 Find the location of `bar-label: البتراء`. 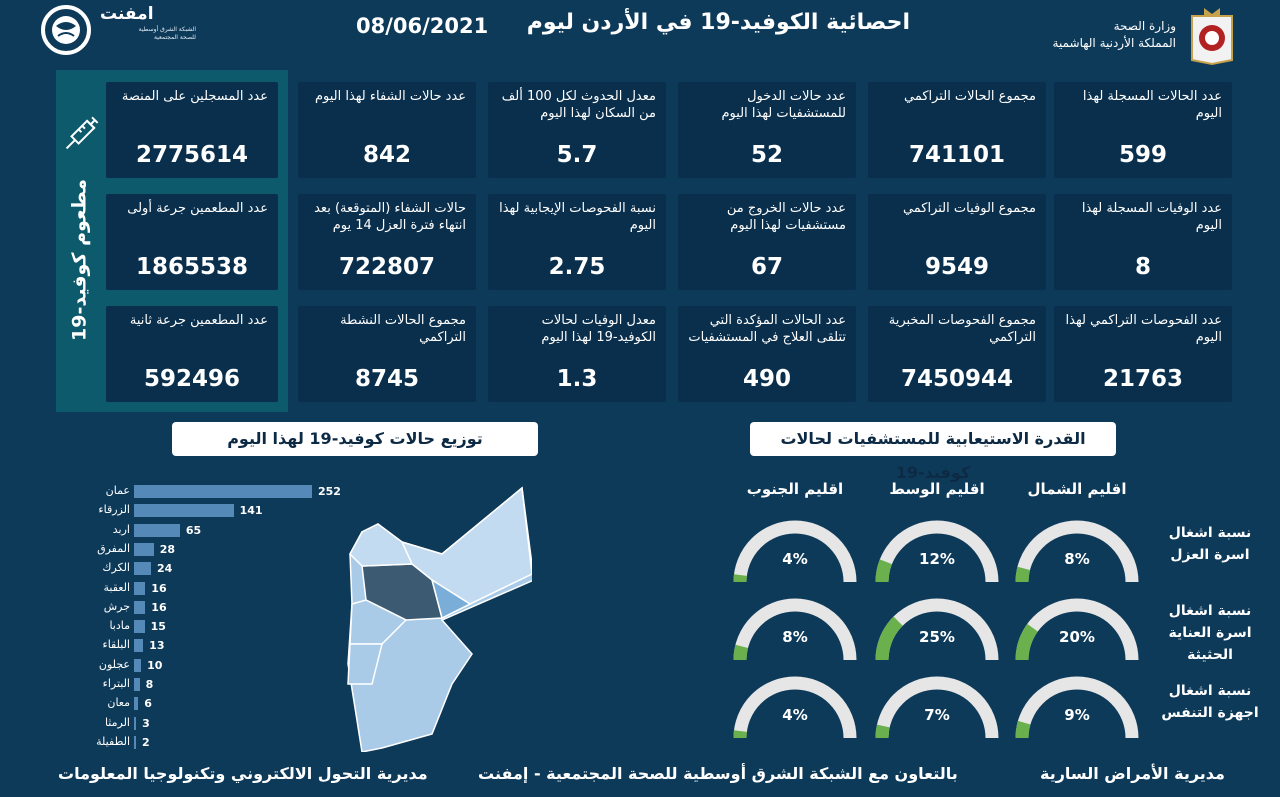

bar-label: البتراء is located at coordinates (116, 683).